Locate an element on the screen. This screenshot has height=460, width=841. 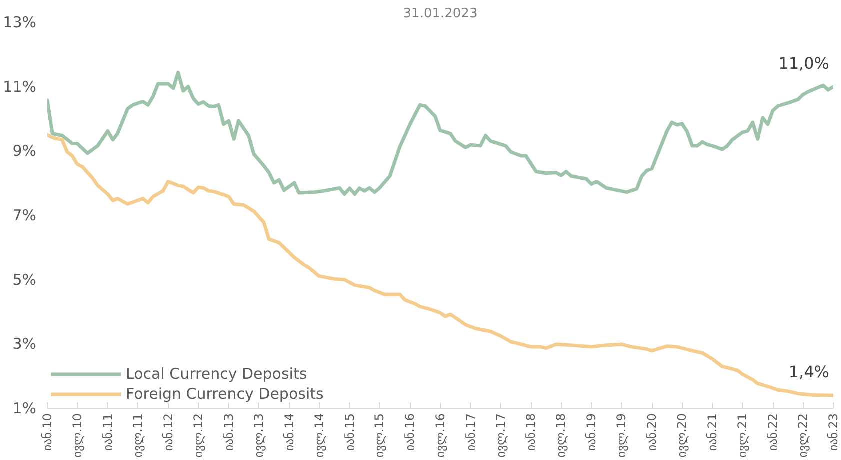
chart-title: 31.01.2023 is located at coordinates (440, 14).